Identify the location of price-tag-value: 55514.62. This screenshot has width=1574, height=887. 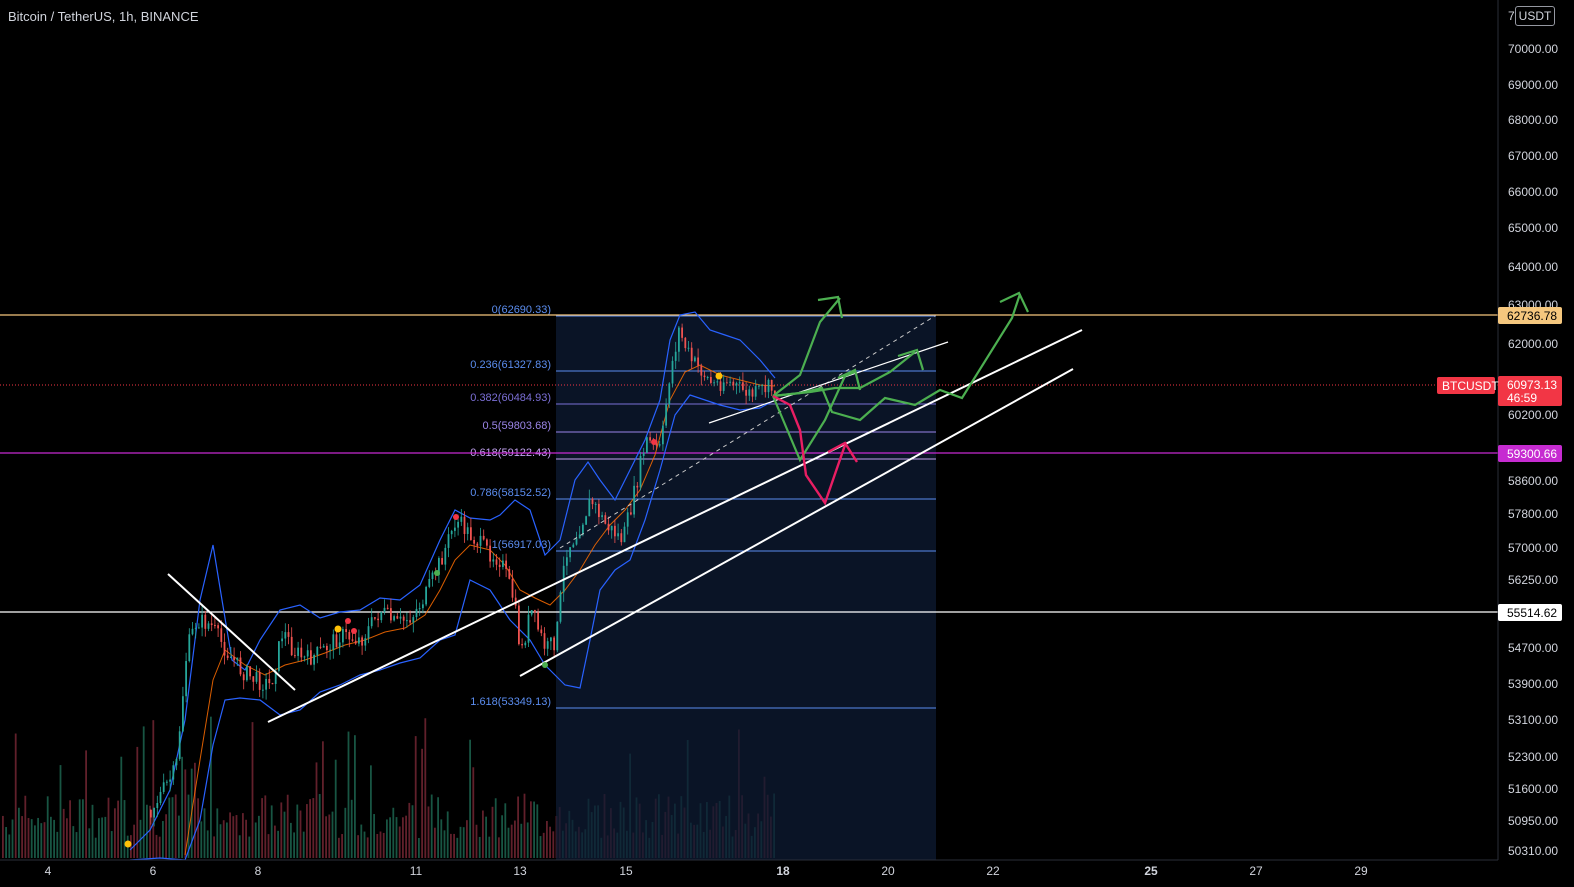
(1532, 613).